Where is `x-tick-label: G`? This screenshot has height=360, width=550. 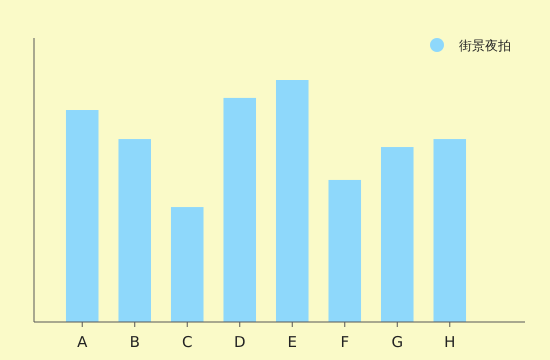
x-tick-label: G is located at coordinates (397, 342).